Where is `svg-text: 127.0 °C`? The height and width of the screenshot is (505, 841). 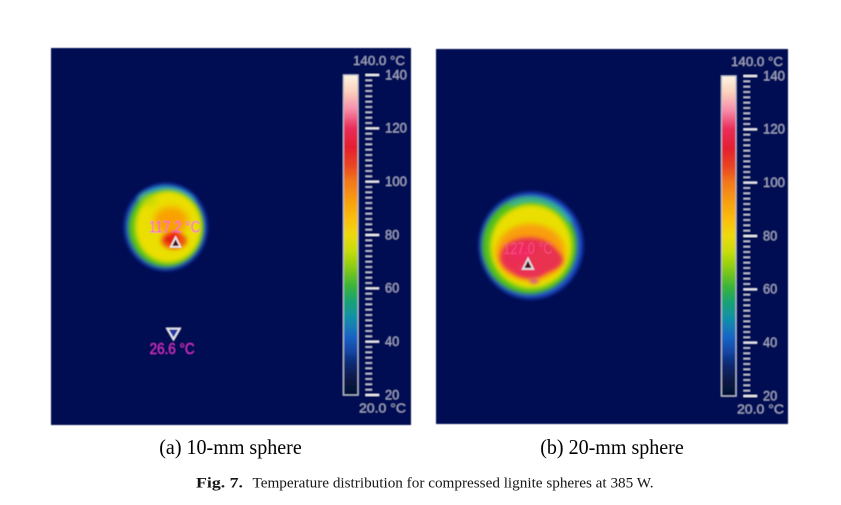
svg-text: 127.0 °C is located at coordinates (527, 249).